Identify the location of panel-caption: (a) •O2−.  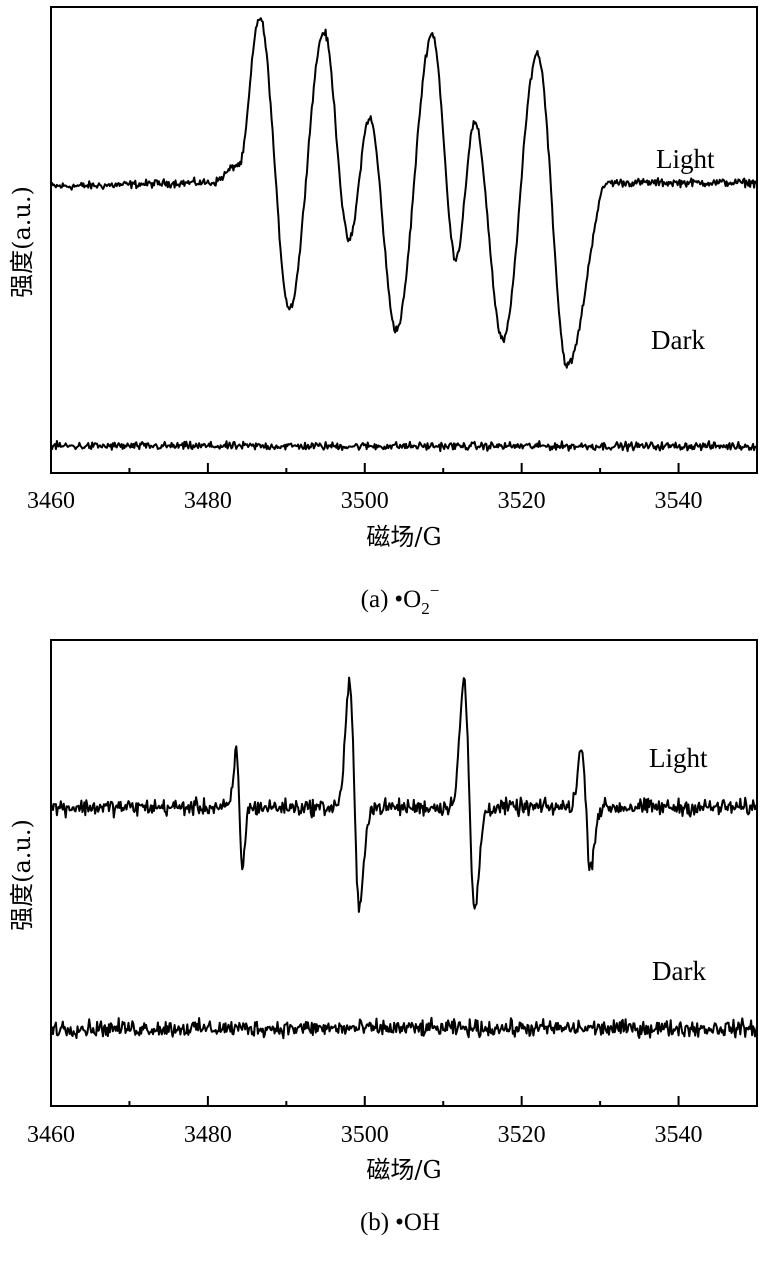
(400, 599).